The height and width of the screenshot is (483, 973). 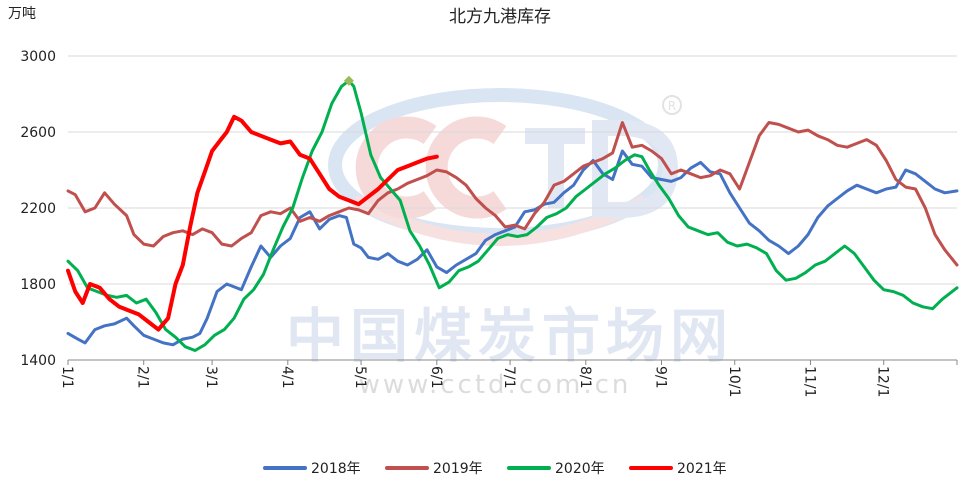 I want to click on legend-label: 2021年, so click(x=702, y=469).